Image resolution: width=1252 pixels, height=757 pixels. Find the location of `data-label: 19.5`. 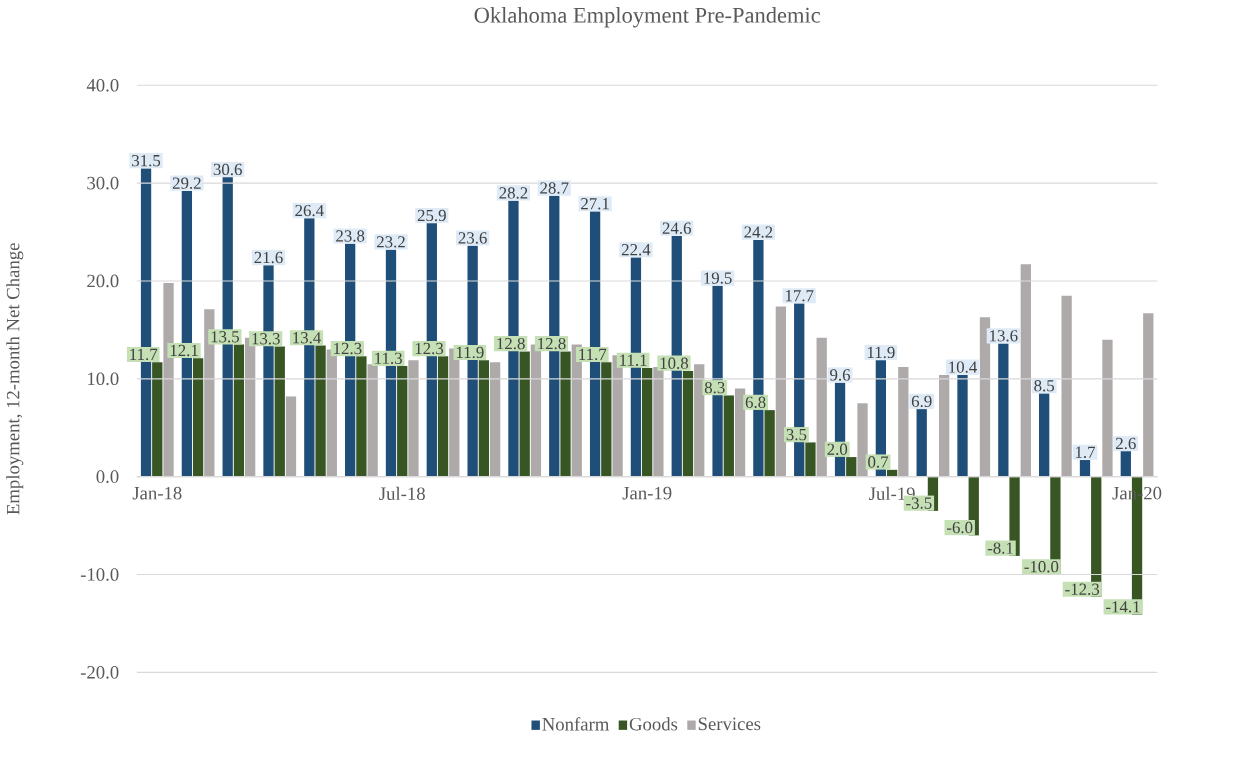

data-label: 19.5 is located at coordinates (718, 278).